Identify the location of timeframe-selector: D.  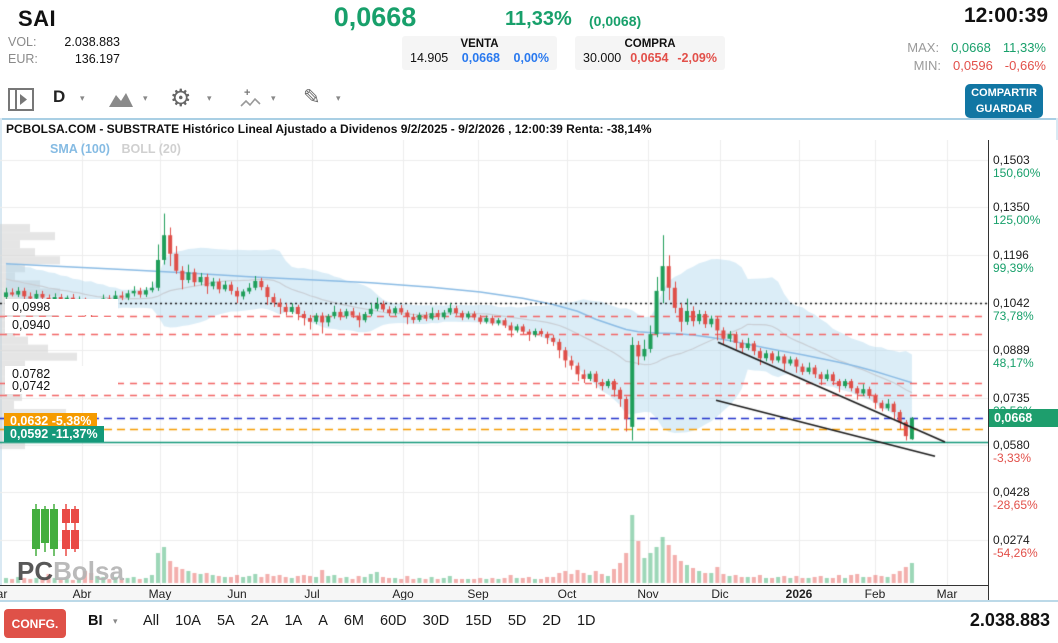
(59, 96).